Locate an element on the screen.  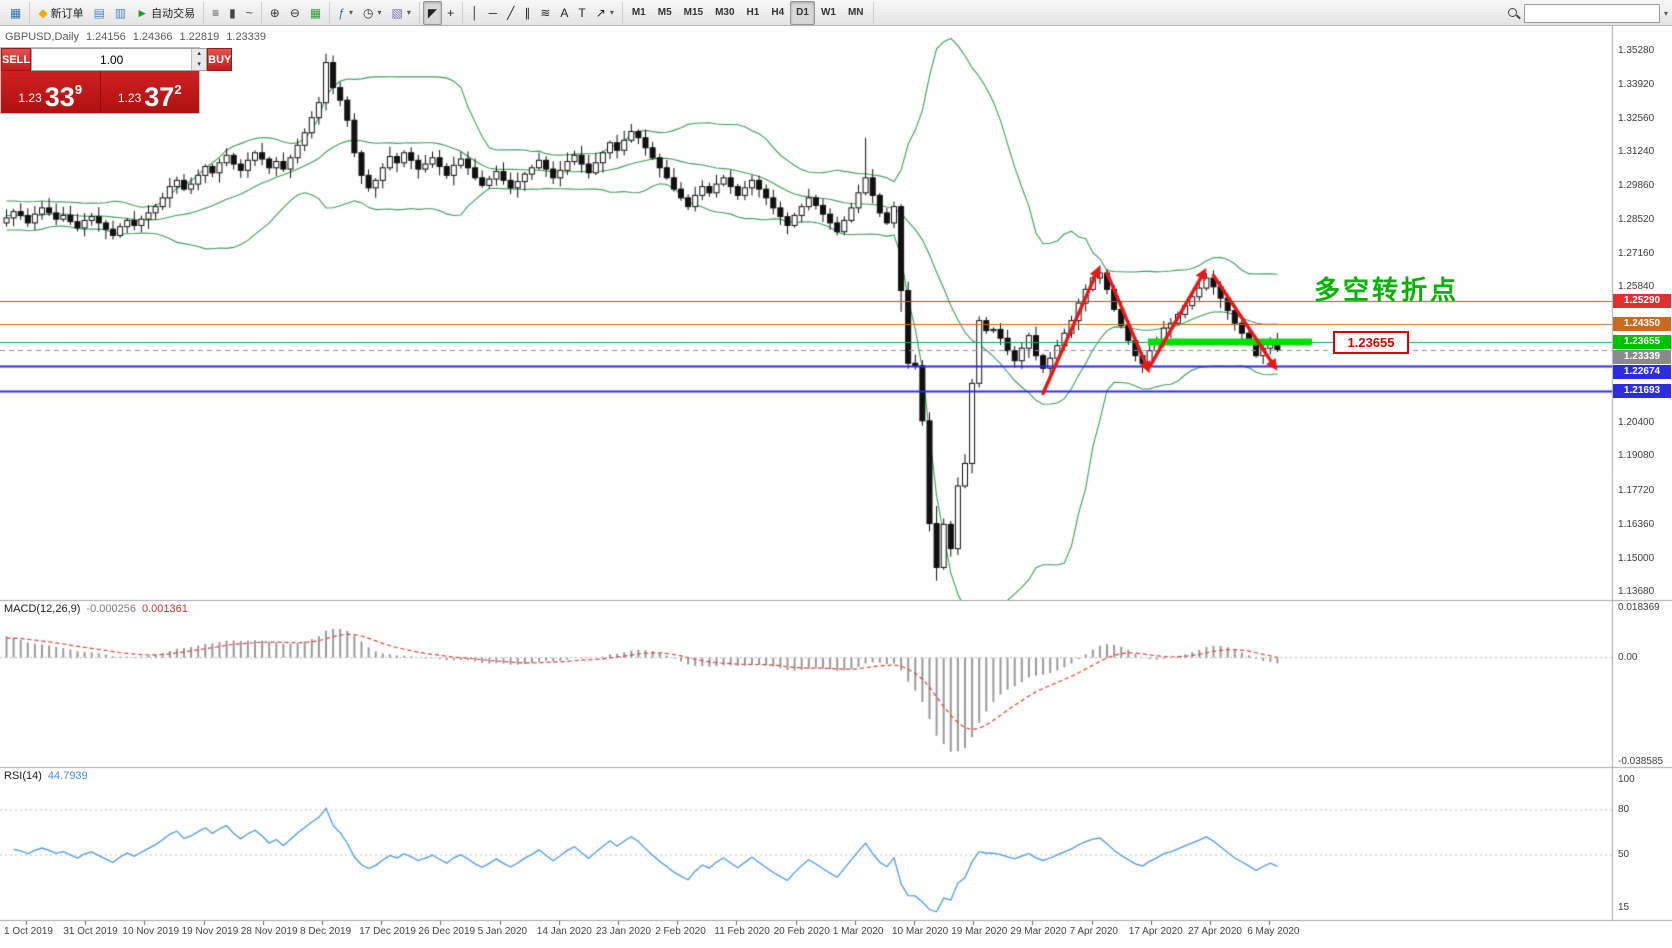
buy-button: BUY is located at coordinates (220, 59).